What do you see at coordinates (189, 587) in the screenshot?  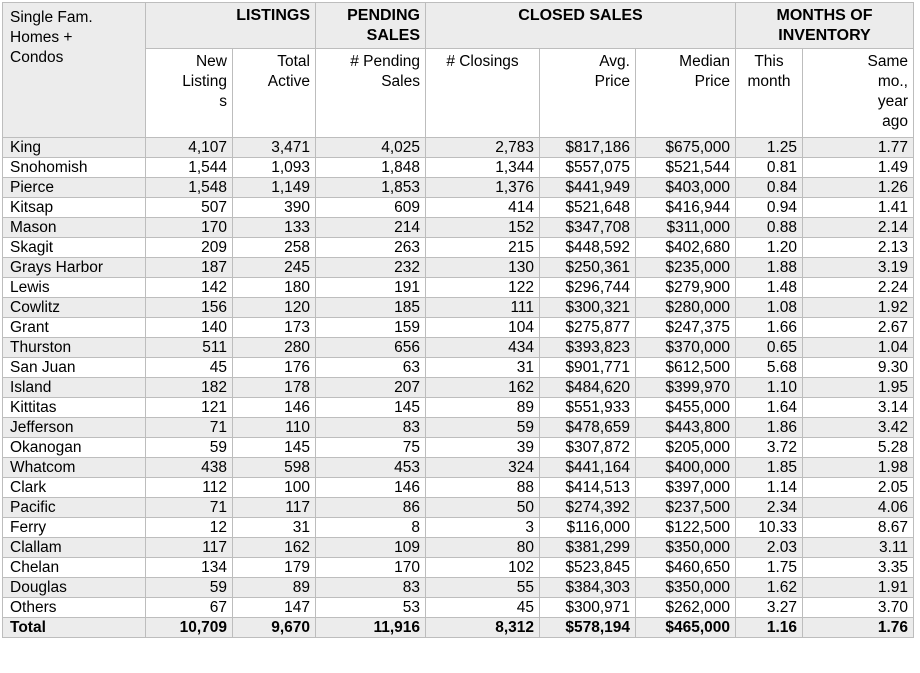 I see `cell-new-listings: 59` at bounding box center [189, 587].